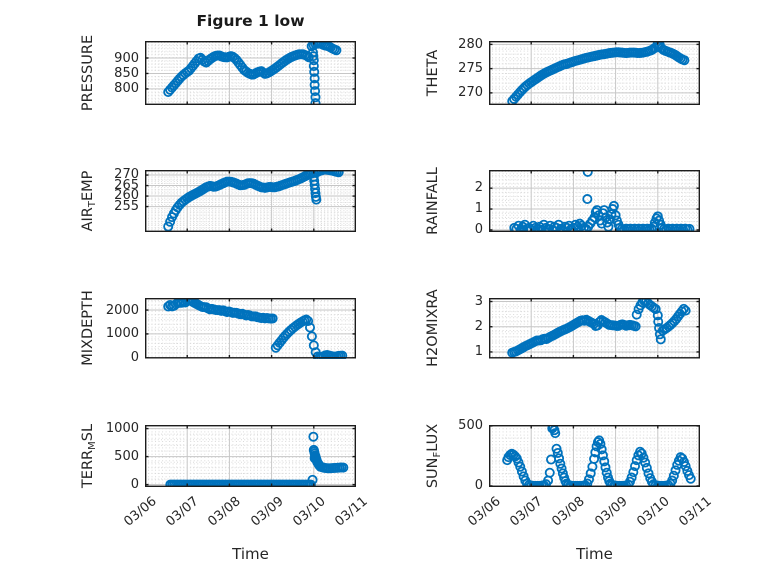  I want to click on y-axis-label-text: EMP, so click(88, 185).